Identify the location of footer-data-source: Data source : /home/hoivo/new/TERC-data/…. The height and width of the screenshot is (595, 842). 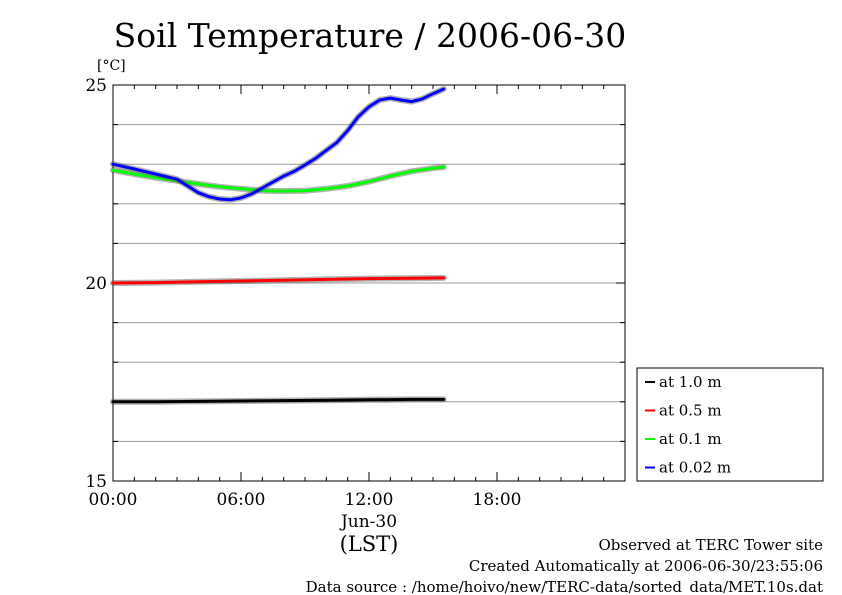
(564, 586).